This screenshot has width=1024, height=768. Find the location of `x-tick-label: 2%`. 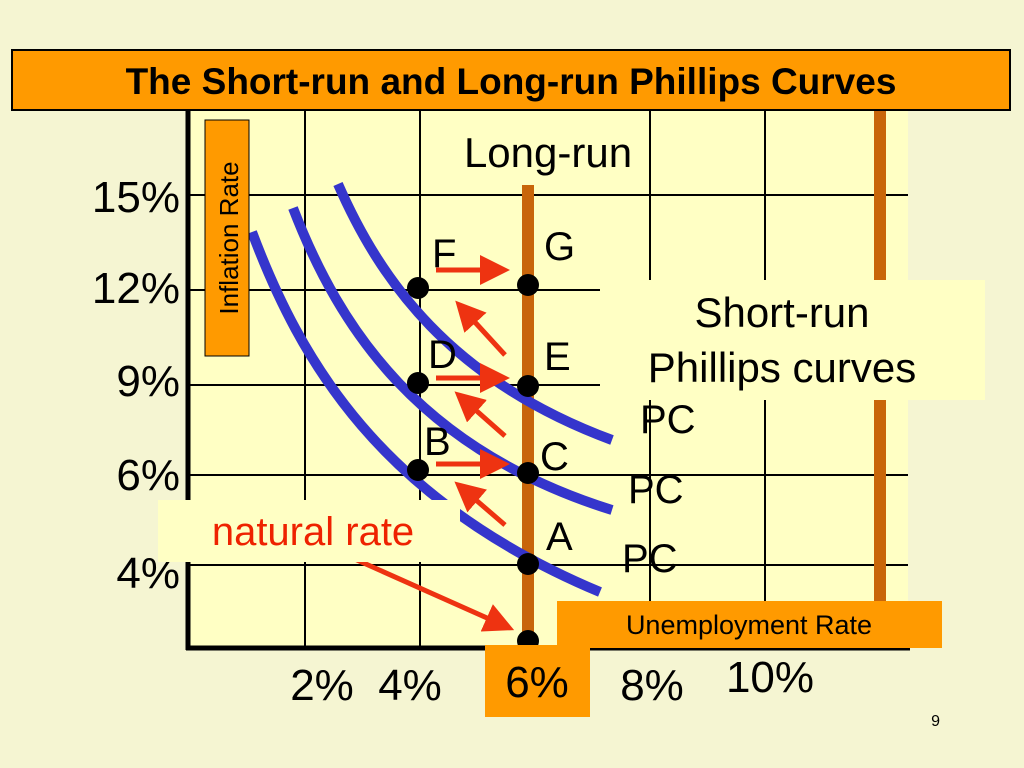

x-tick-label: 2% is located at coordinates (322, 685).